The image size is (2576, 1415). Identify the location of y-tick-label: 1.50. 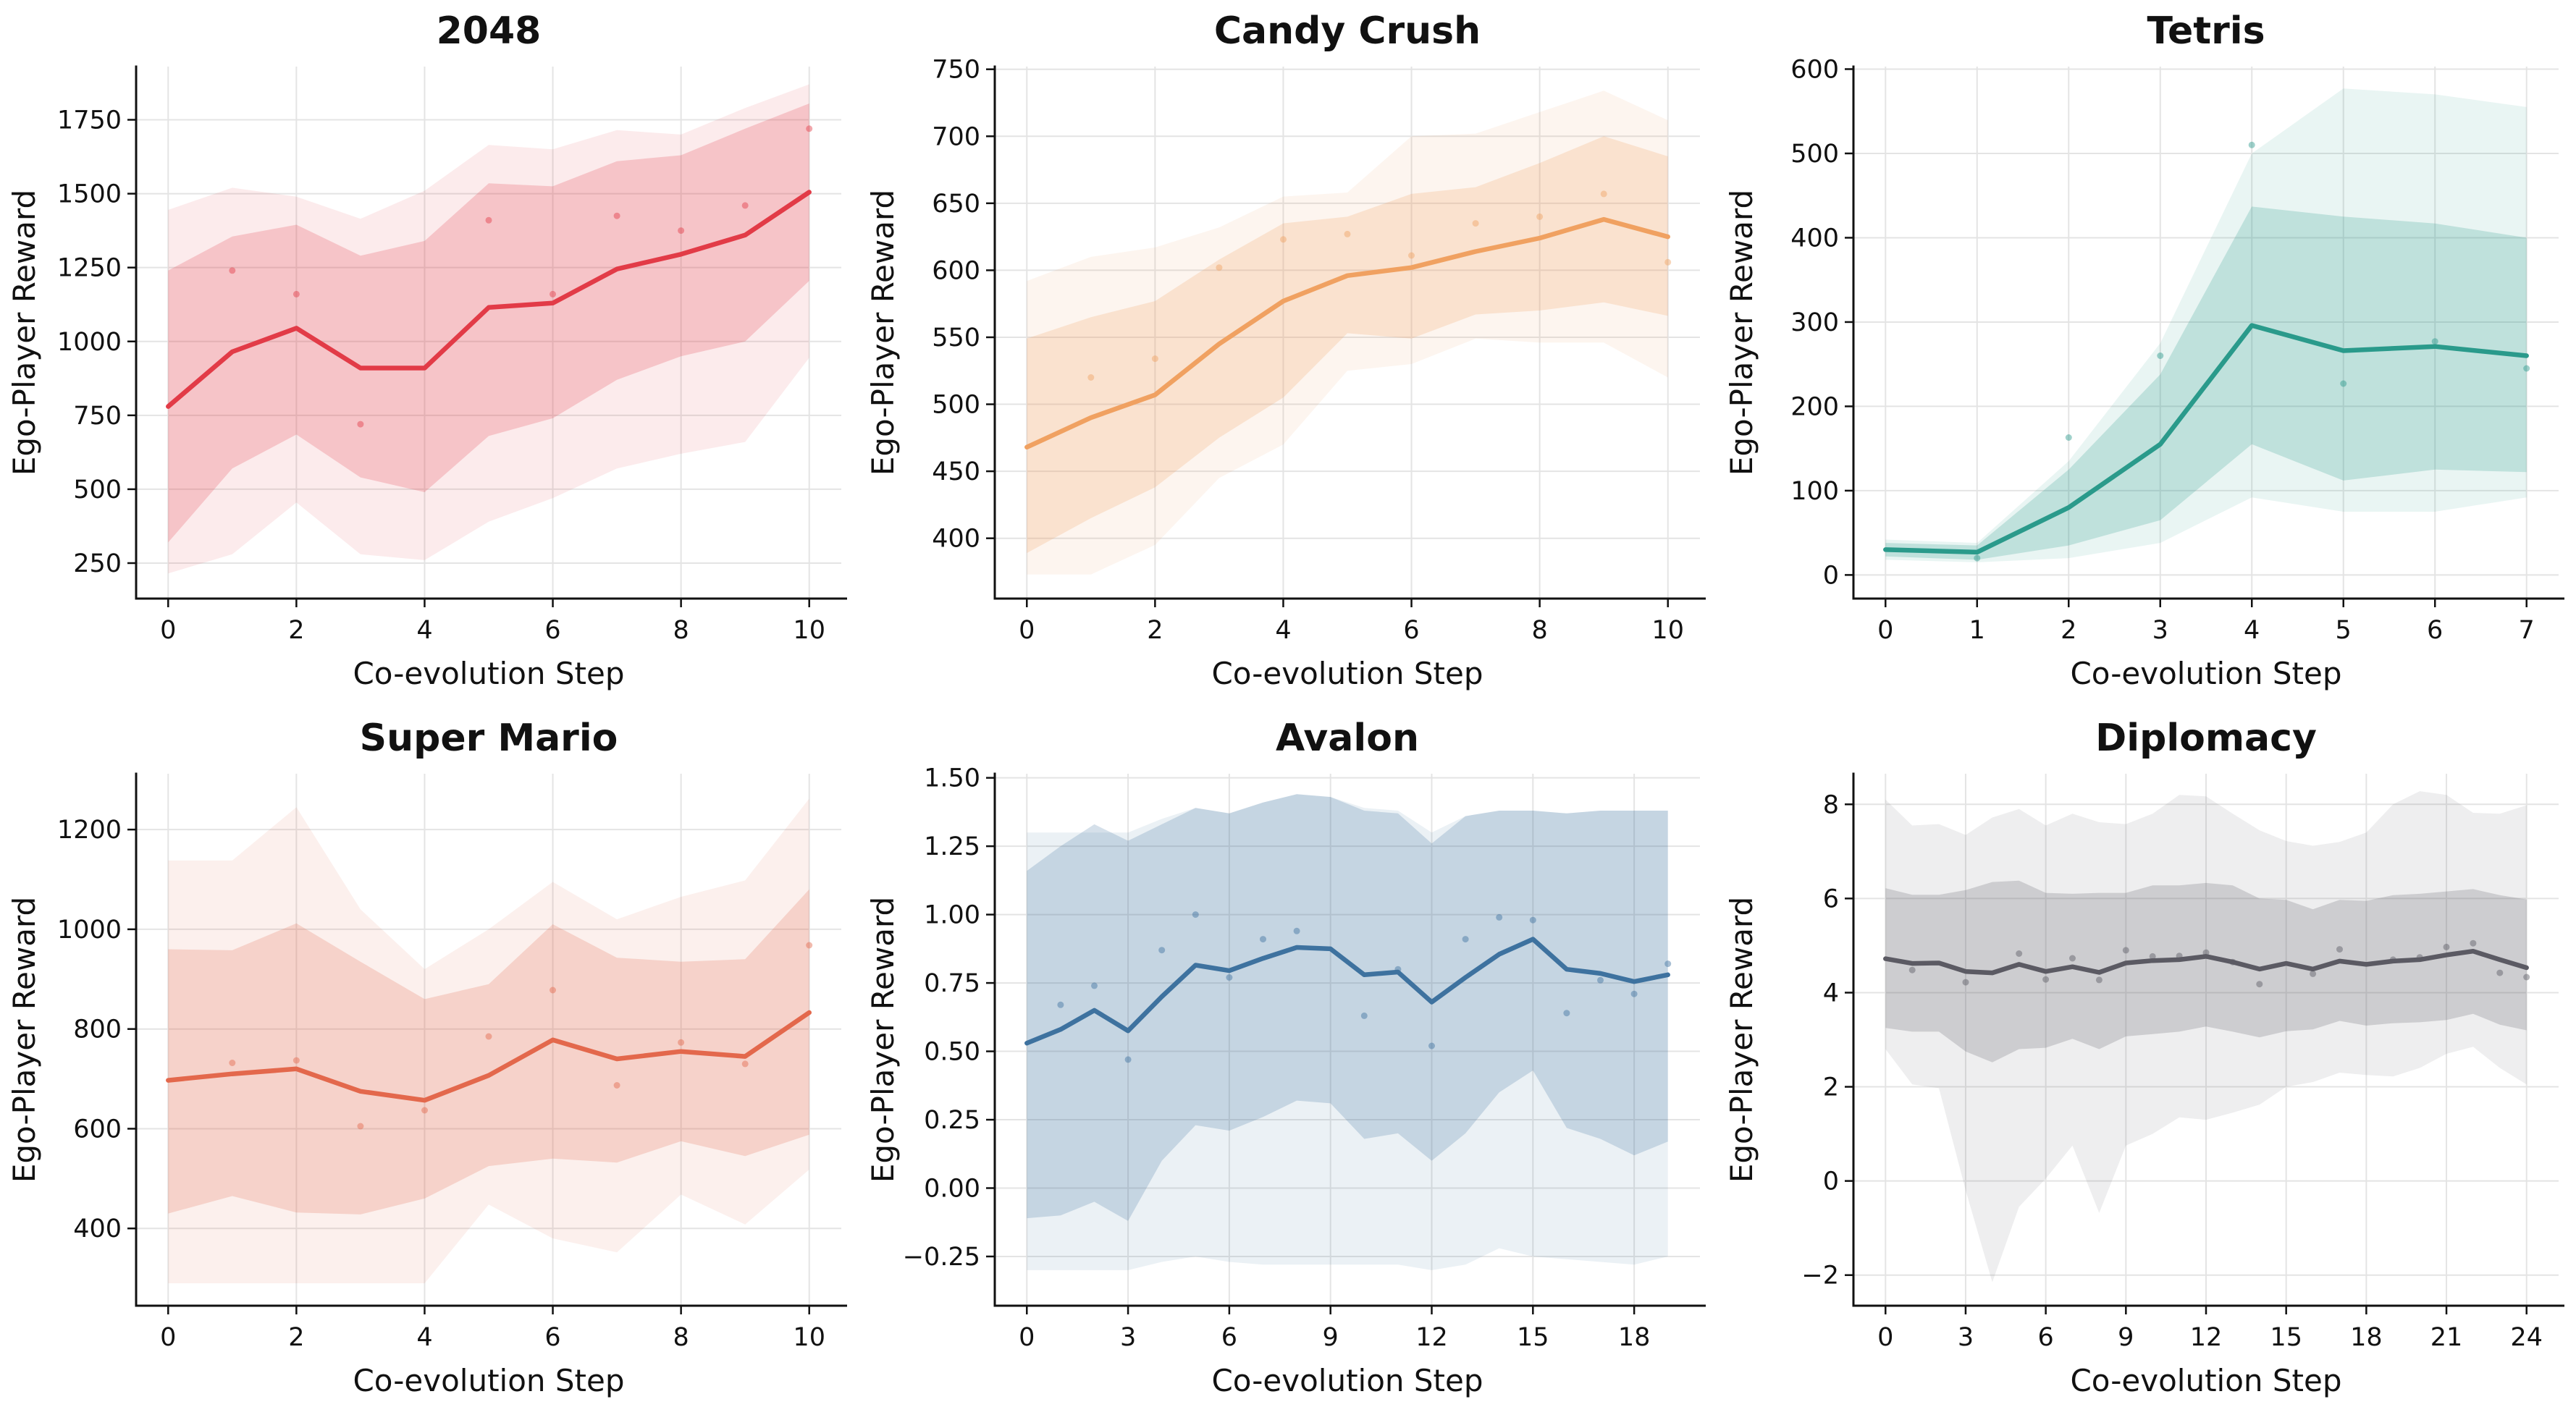
(952, 778).